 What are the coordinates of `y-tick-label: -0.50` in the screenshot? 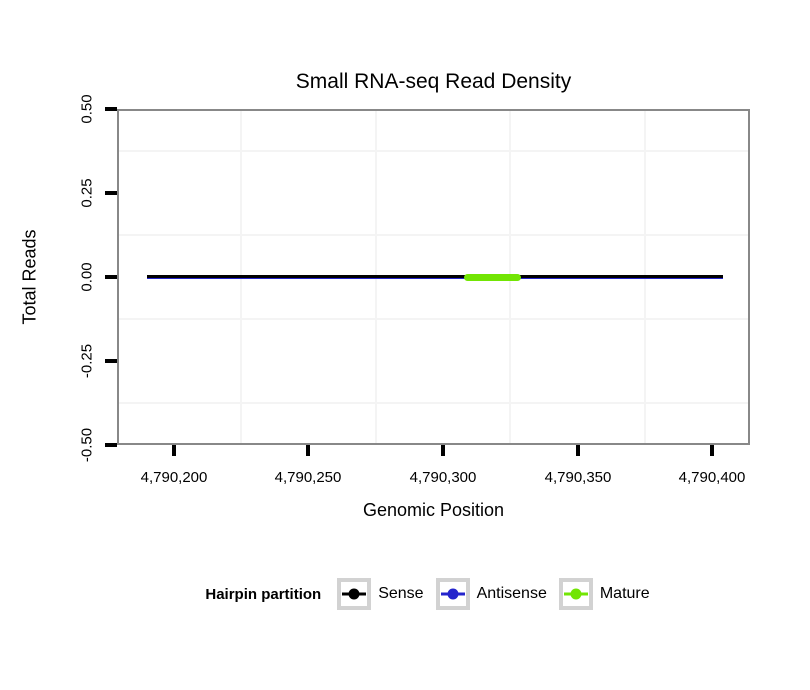 It's located at (87, 445).